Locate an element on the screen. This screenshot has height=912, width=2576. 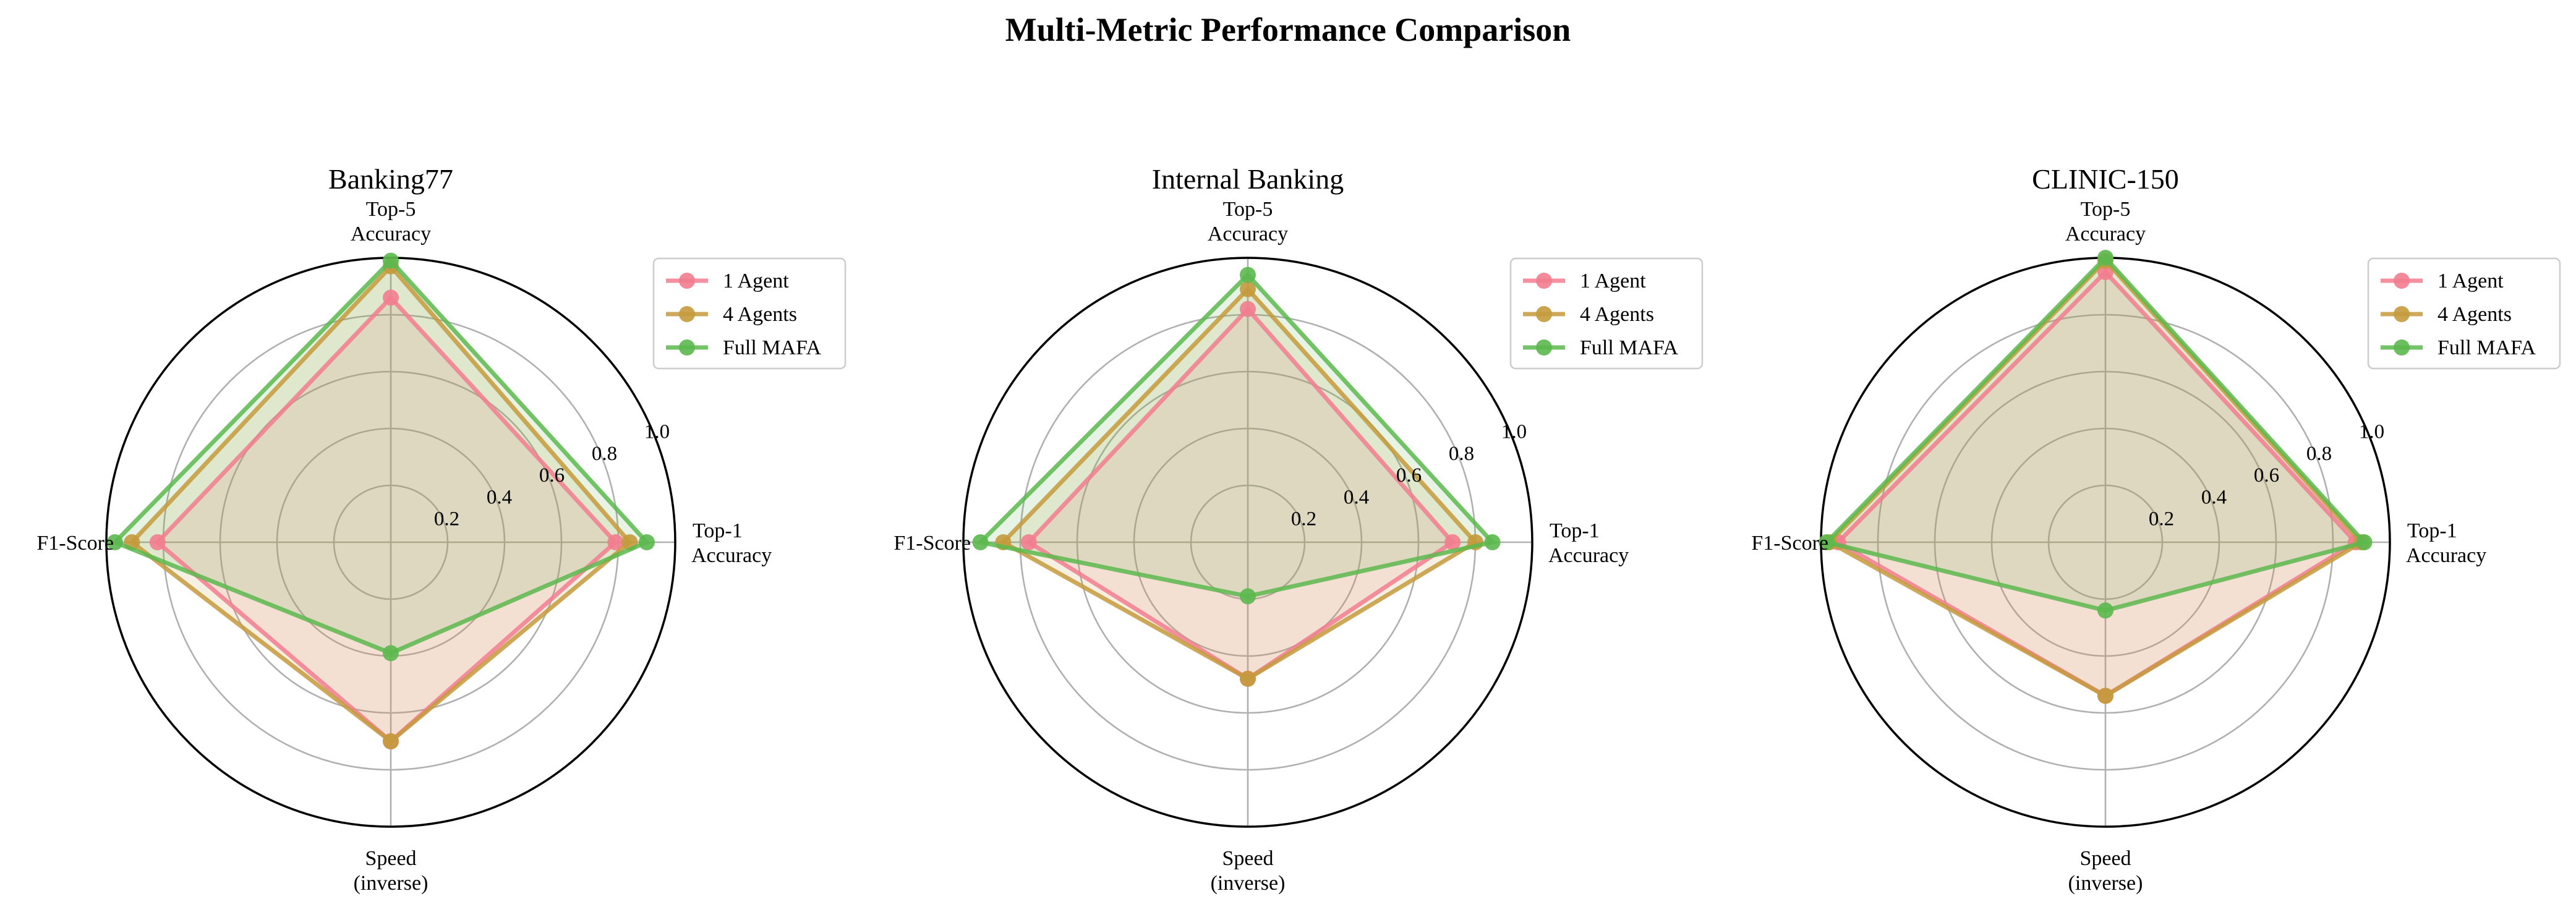
panel-title: Banking77 is located at coordinates (390, 179).